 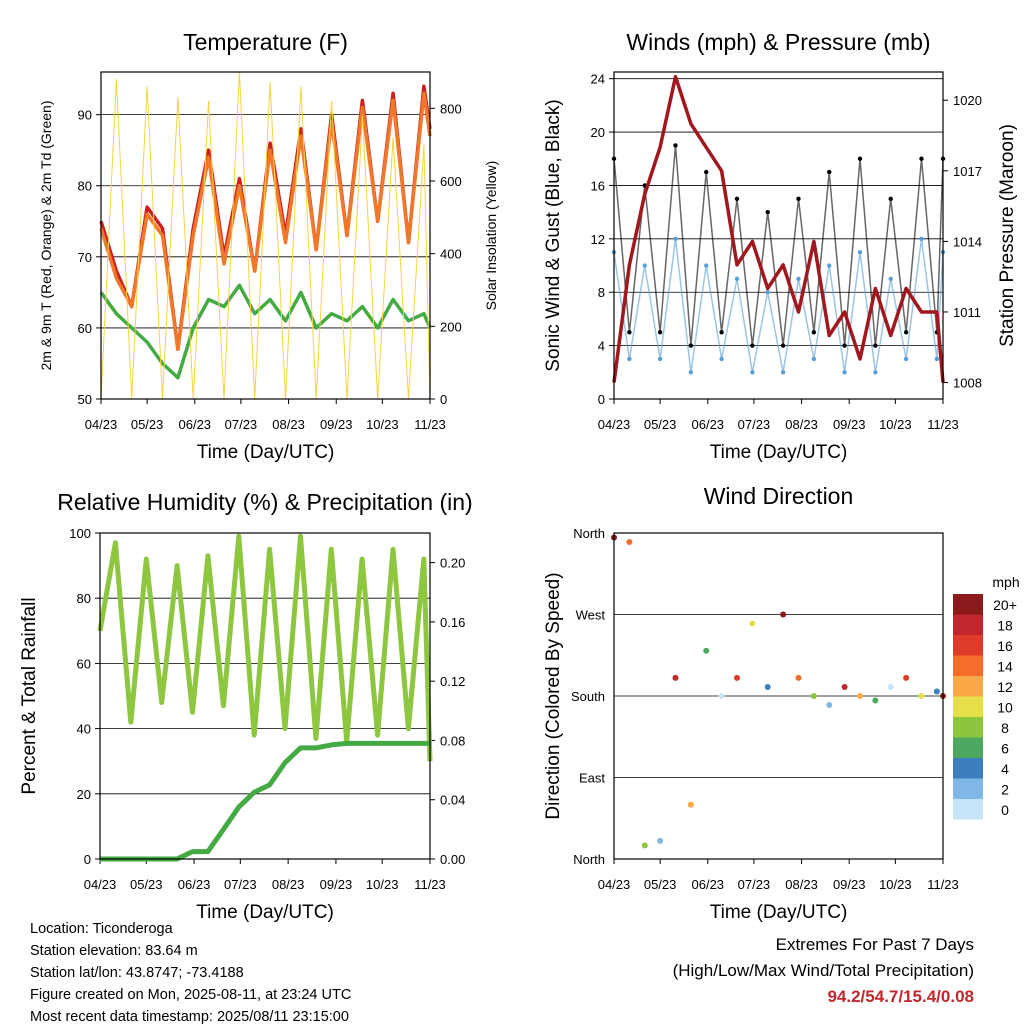 What do you see at coordinates (900, 996) in the screenshot?
I see `extremes-values: 94.2/54.7/15.4/0.08` at bounding box center [900, 996].